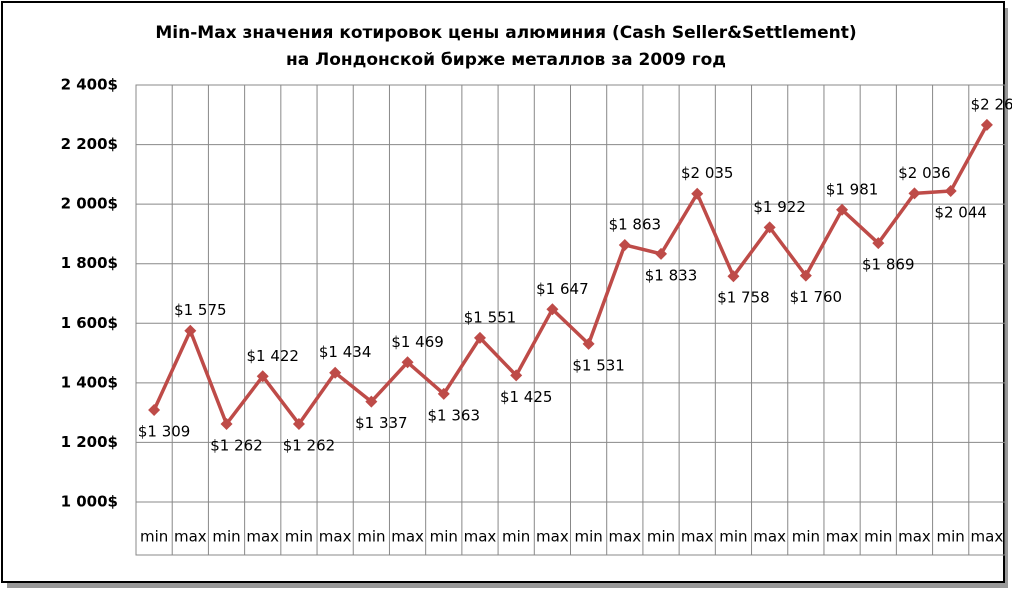 The width and height of the screenshot is (1012, 594). I want to click on y-tick-label: 1 000$, so click(89, 502).